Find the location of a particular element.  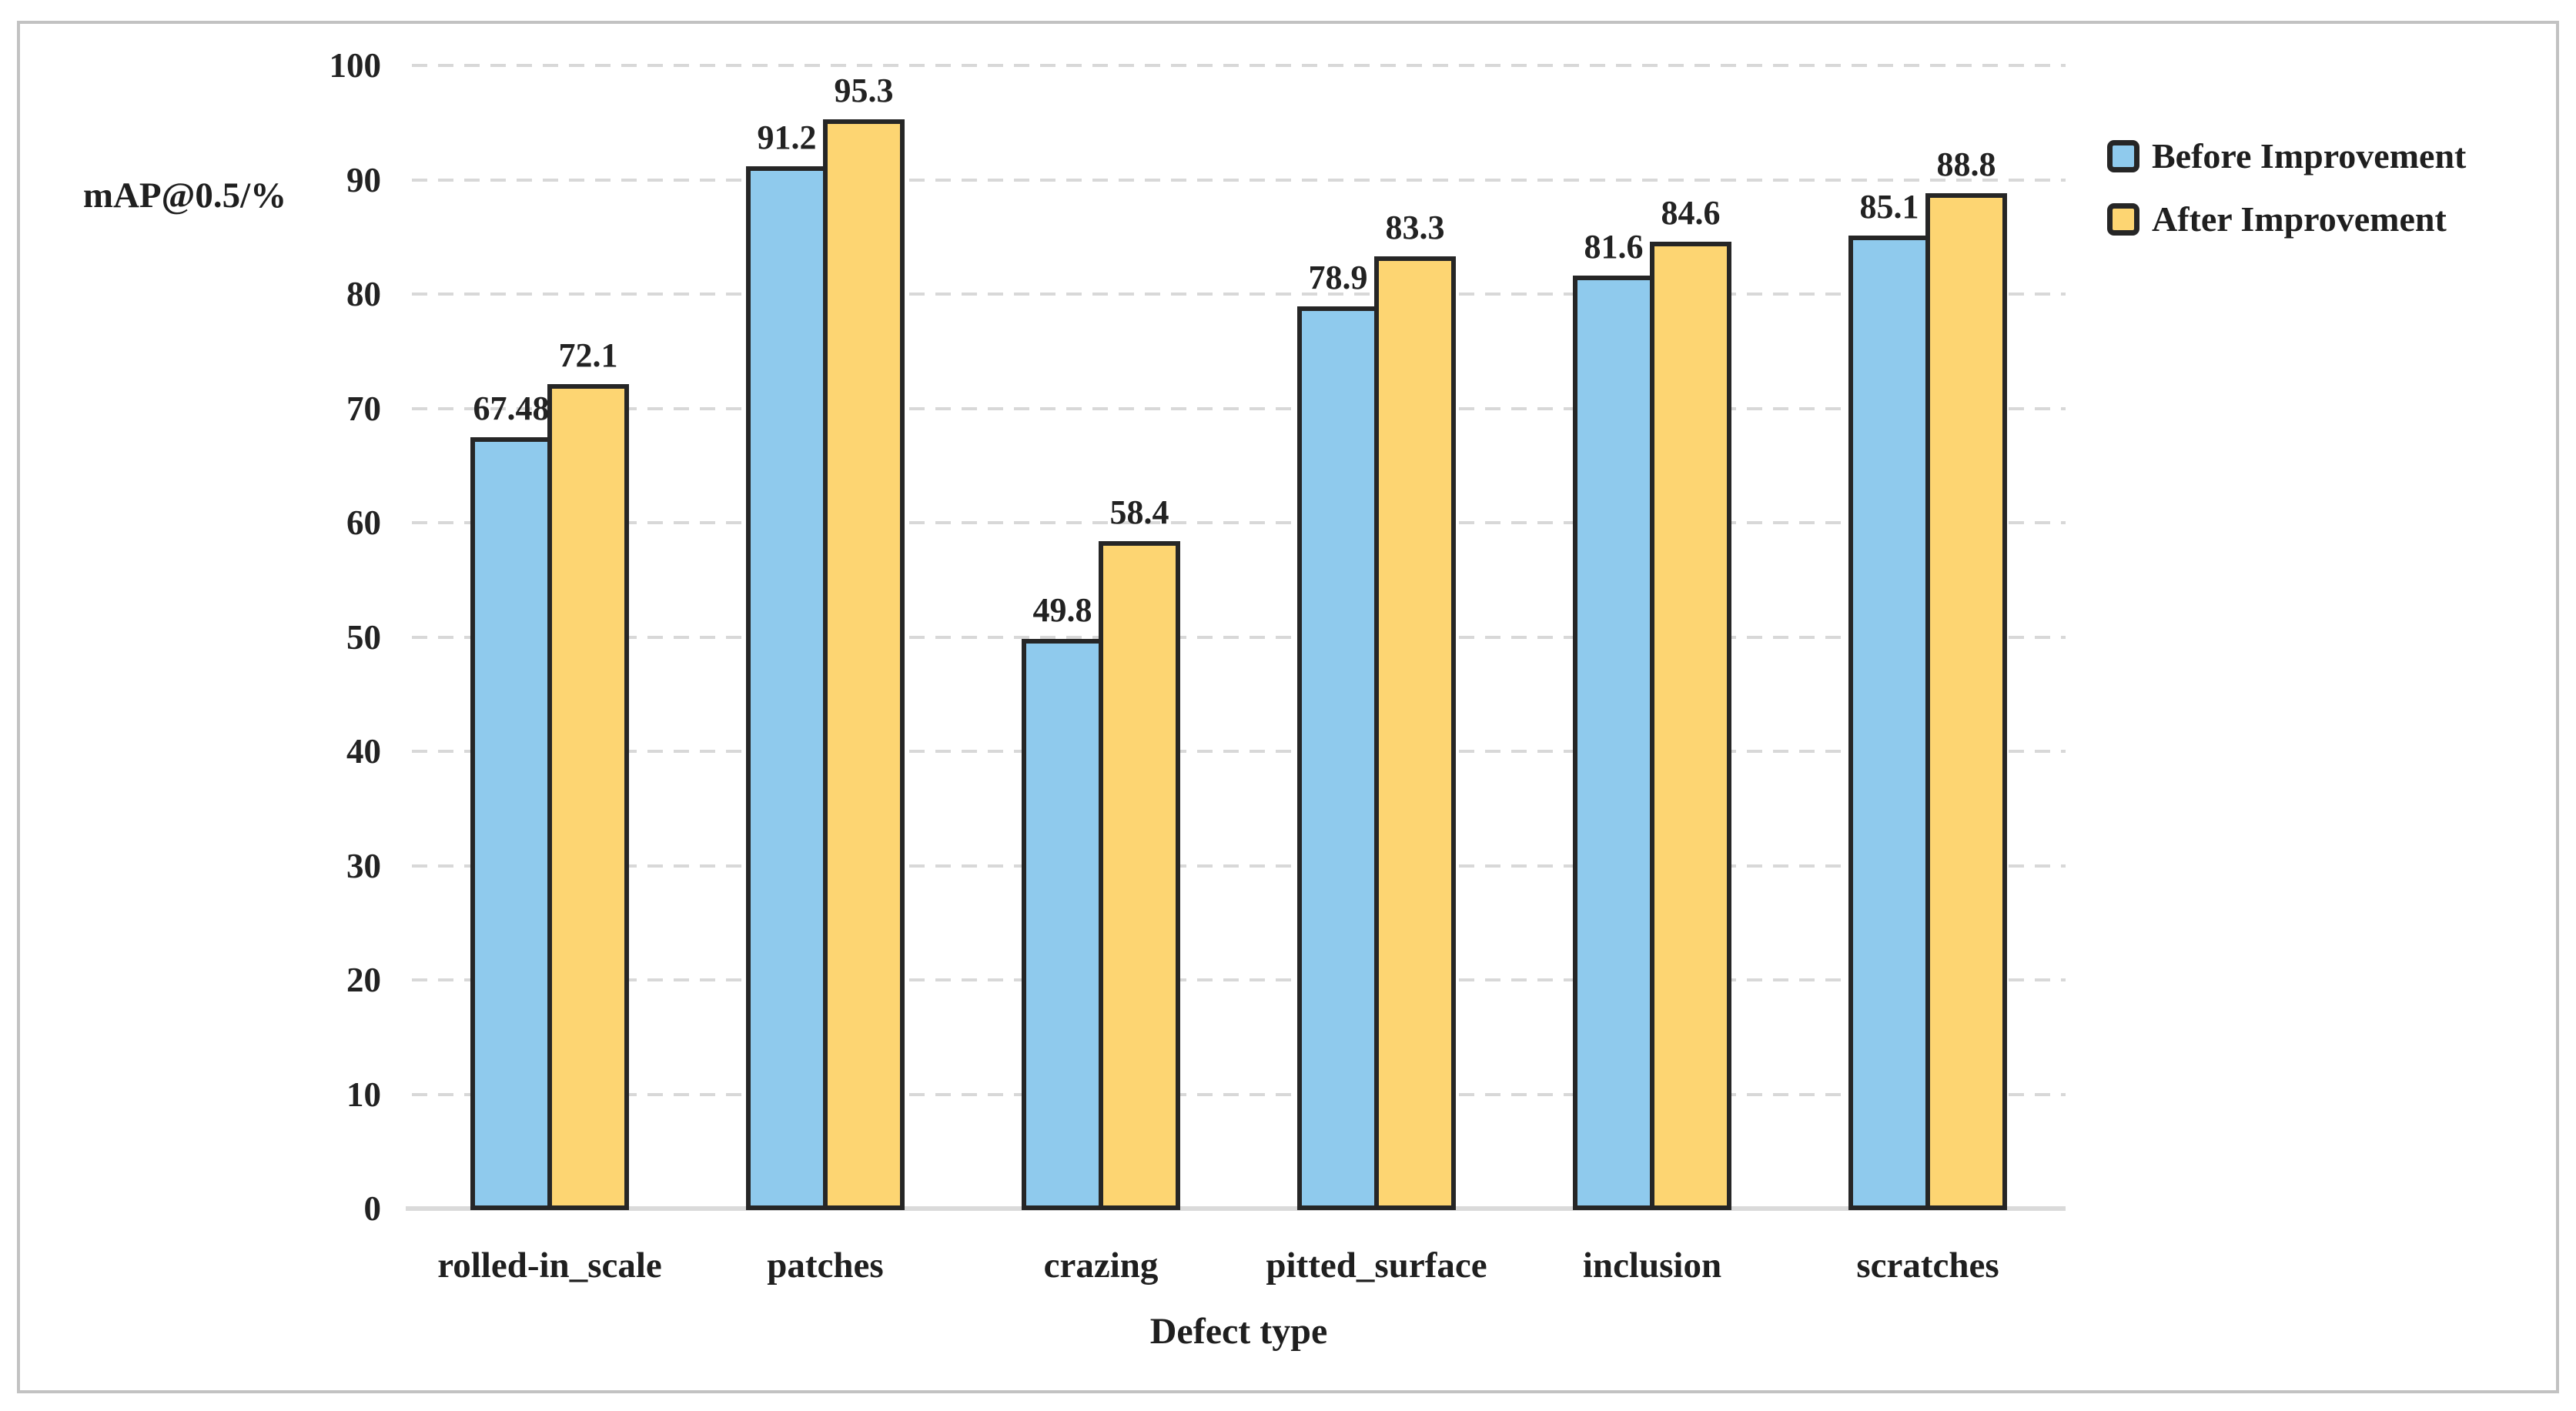

legend-item-before: Before Improvement is located at coordinates (2286, 156).